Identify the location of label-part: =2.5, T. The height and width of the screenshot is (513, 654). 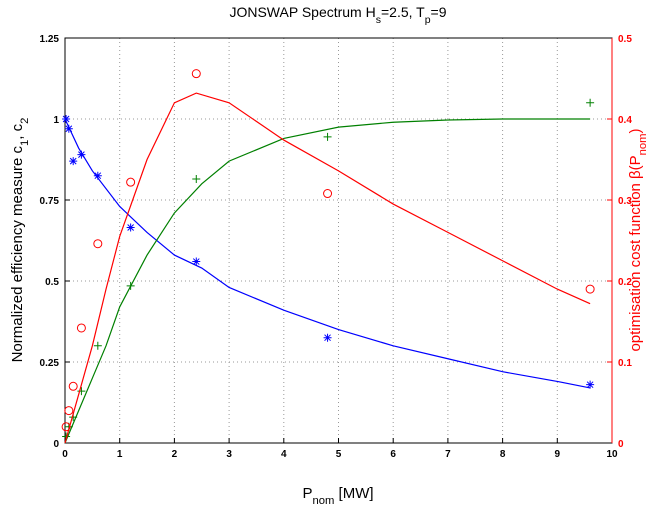
(403, 12).